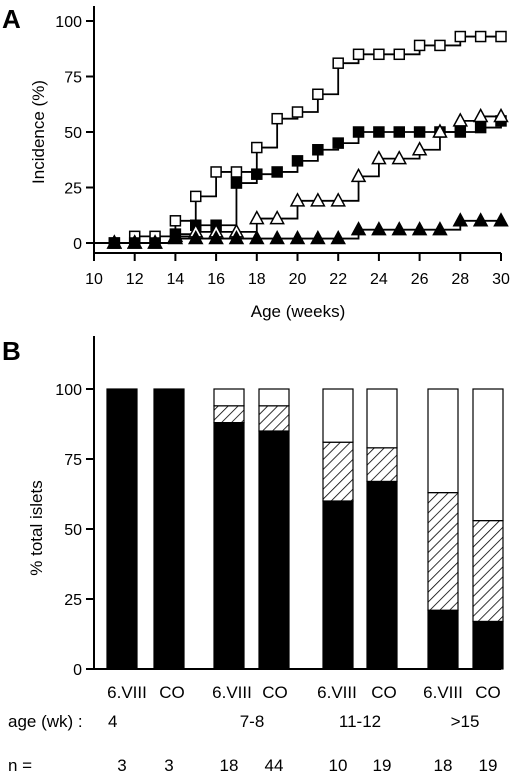 This screenshot has width=520, height=778. I want to click on b-y-tick-label: 50, so click(73, 530).